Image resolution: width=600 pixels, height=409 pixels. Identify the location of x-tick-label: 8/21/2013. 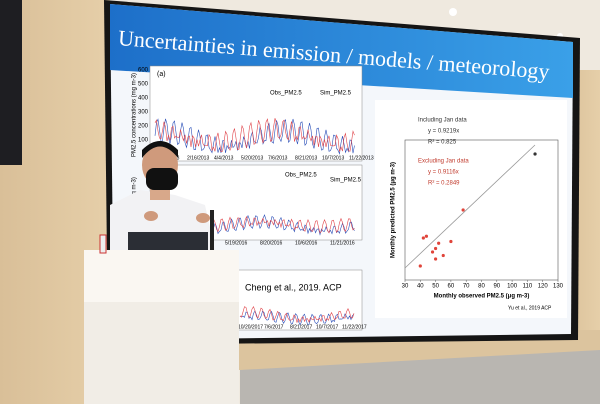
(306, 158).